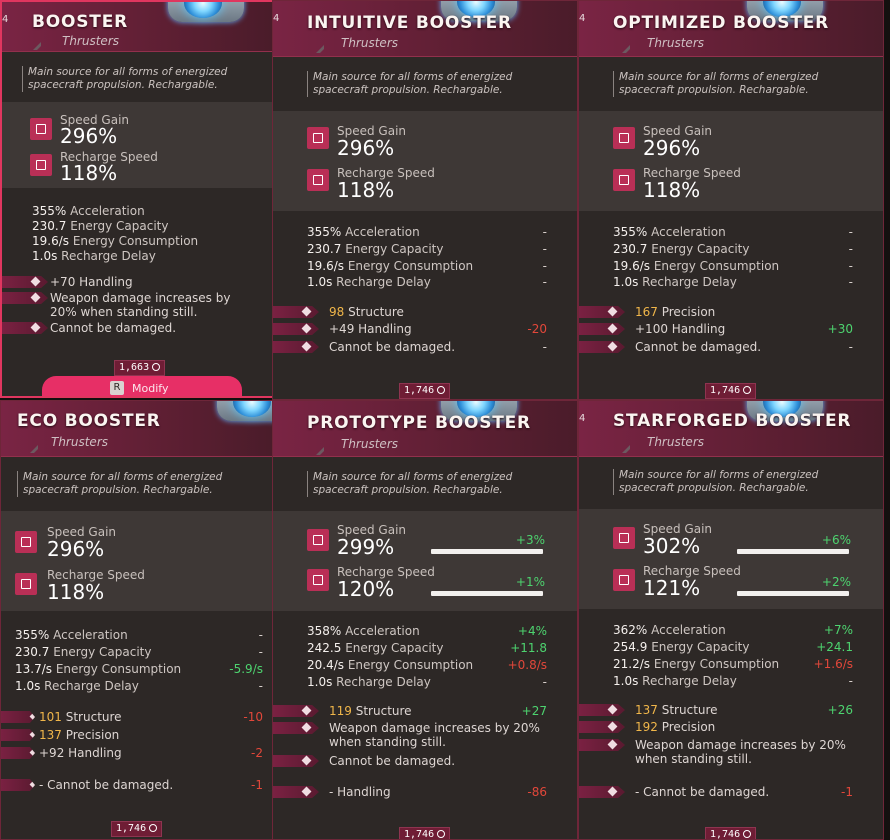 This screenshot has width=890, height=840. Describe the element at coordinates (363, 631) in the screenshot. I see `acceleration-stat: 358% Acceleration` at that location.